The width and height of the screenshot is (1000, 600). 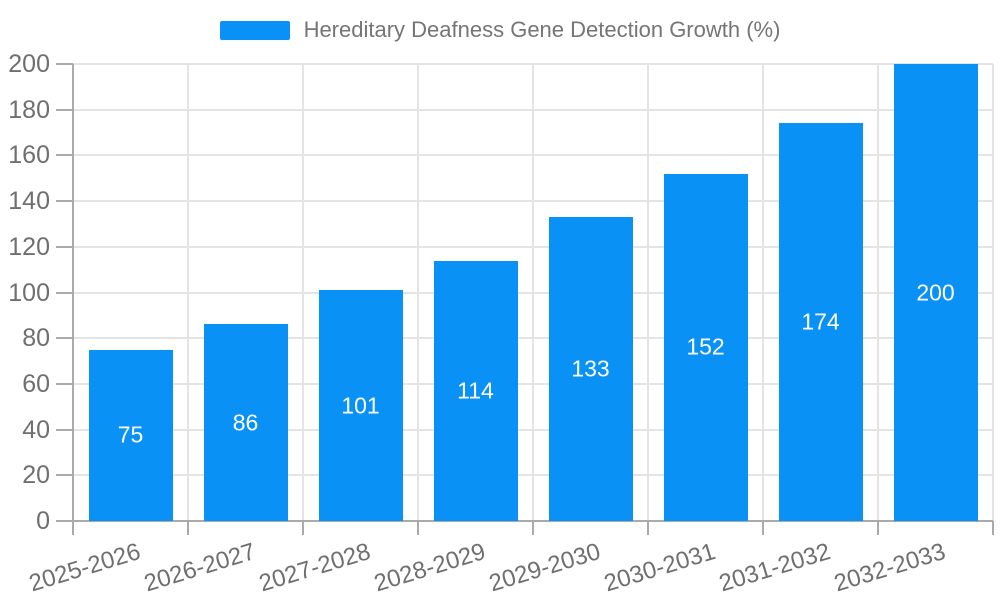 I want to click on bar-value-label: 152, so click(x=705, y=346).